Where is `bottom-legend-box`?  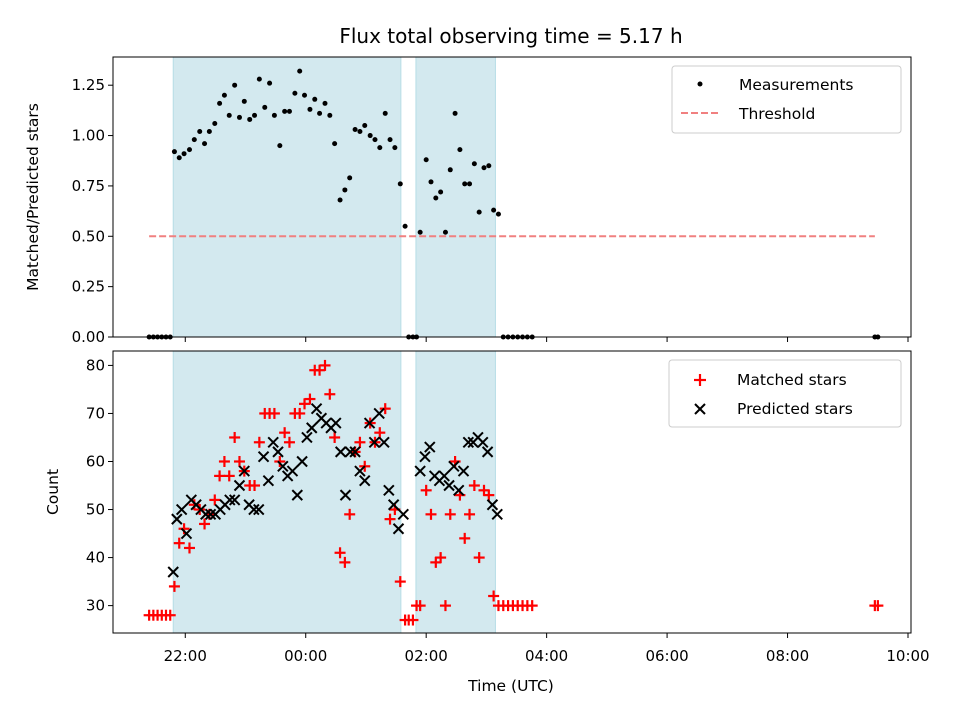
bottom-legend-box is located at coordinates (785, 393).